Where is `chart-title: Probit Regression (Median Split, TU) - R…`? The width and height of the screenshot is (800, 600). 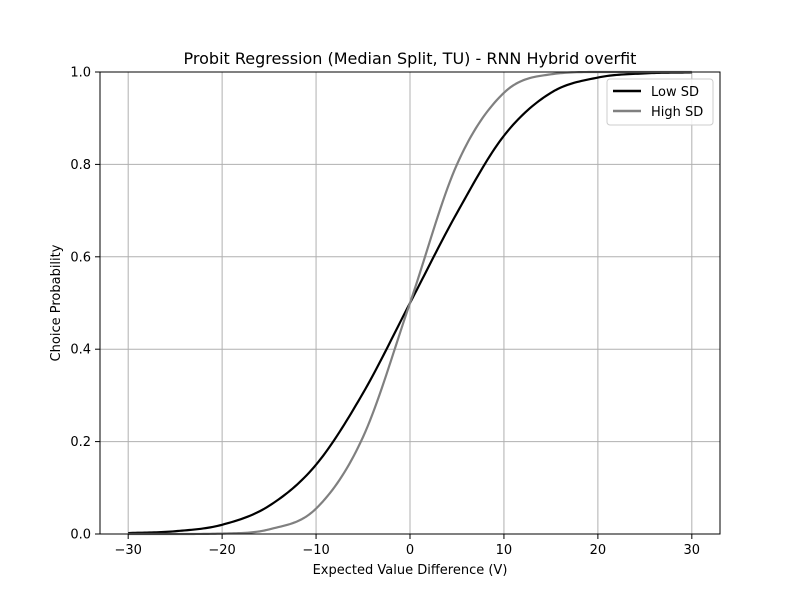 chart-title: Probit Regression (Median Split, TU) - R… is located at coordinates (410, 58).